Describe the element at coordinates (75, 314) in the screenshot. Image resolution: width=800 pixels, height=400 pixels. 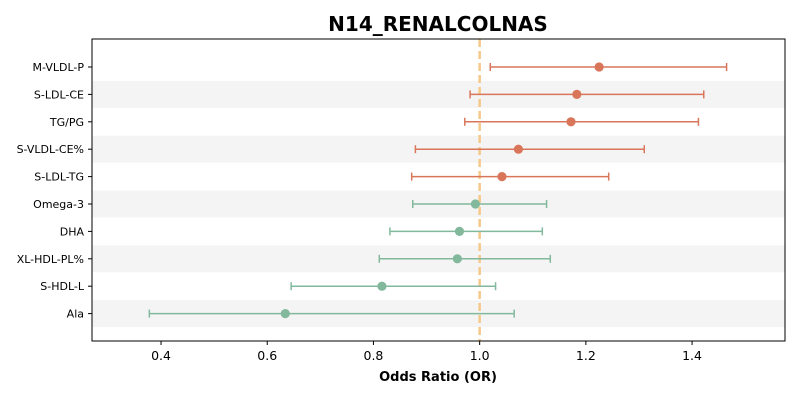
I see `y-tick-label: Ala` at that location.